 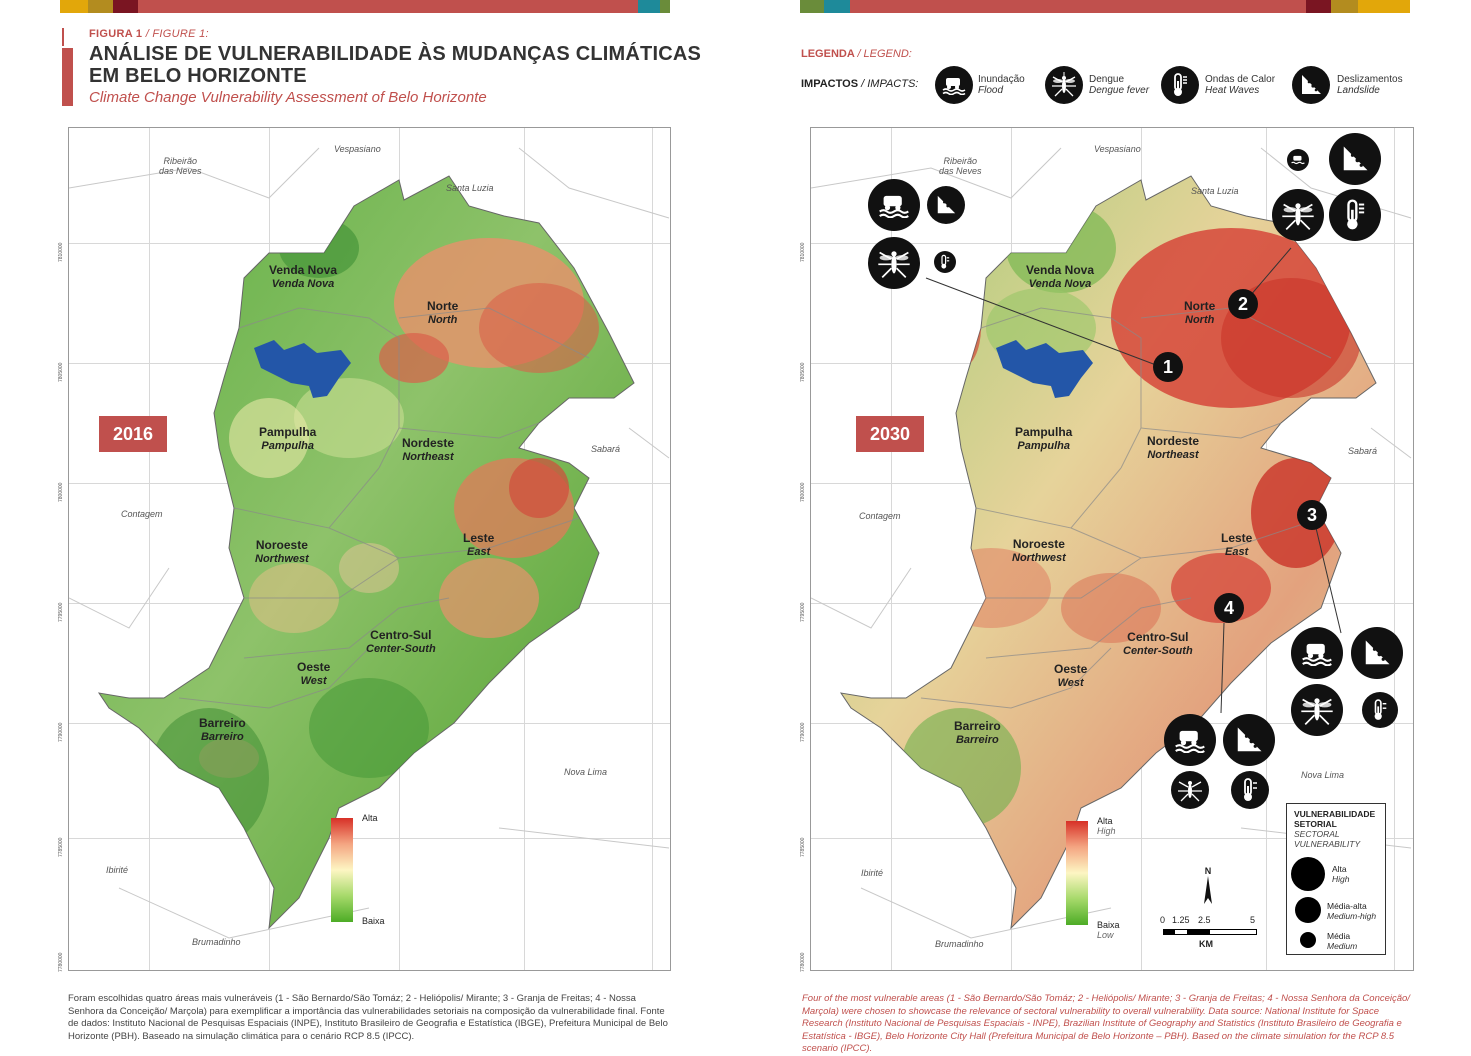 I want to click on region-noroeste: Noroeste Northwest, so click(x=1039, y=550).